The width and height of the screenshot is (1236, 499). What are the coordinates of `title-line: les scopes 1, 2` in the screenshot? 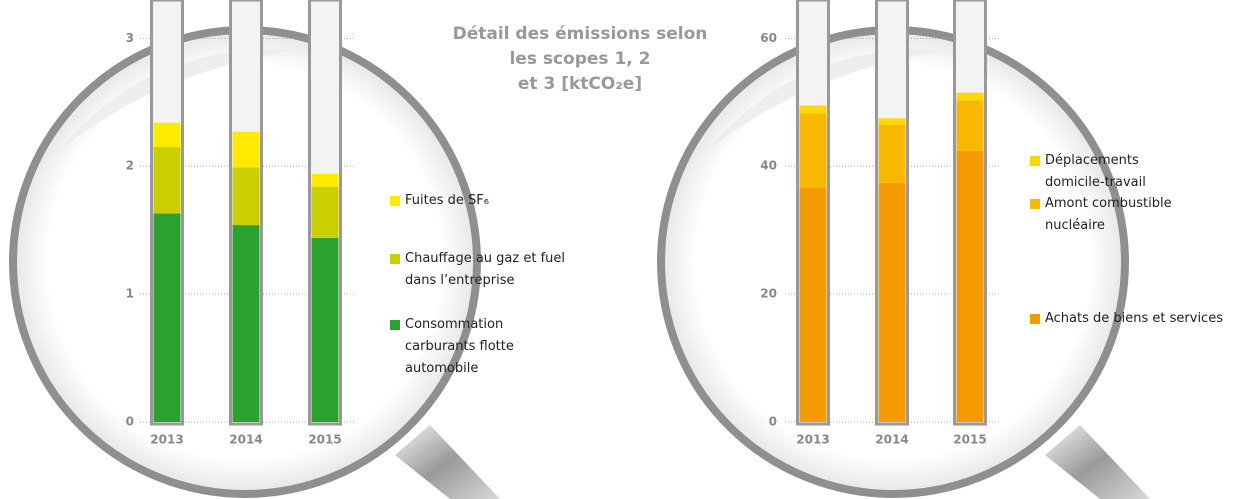 It's located at (580, 59).